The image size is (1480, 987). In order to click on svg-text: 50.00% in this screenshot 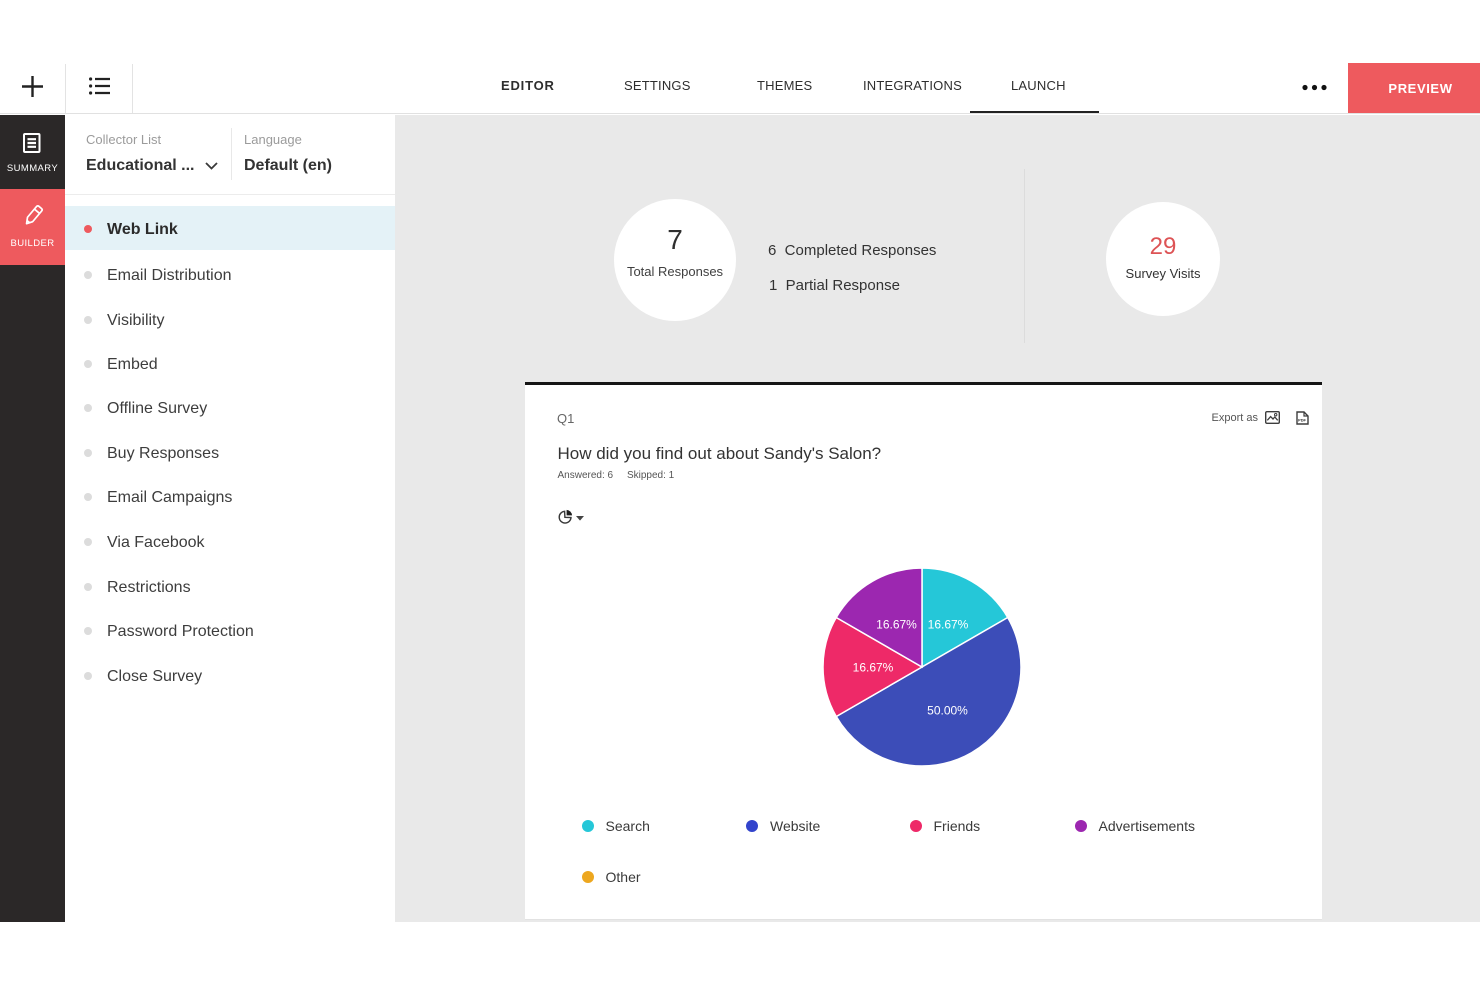, I will do `click(947, 710)`.